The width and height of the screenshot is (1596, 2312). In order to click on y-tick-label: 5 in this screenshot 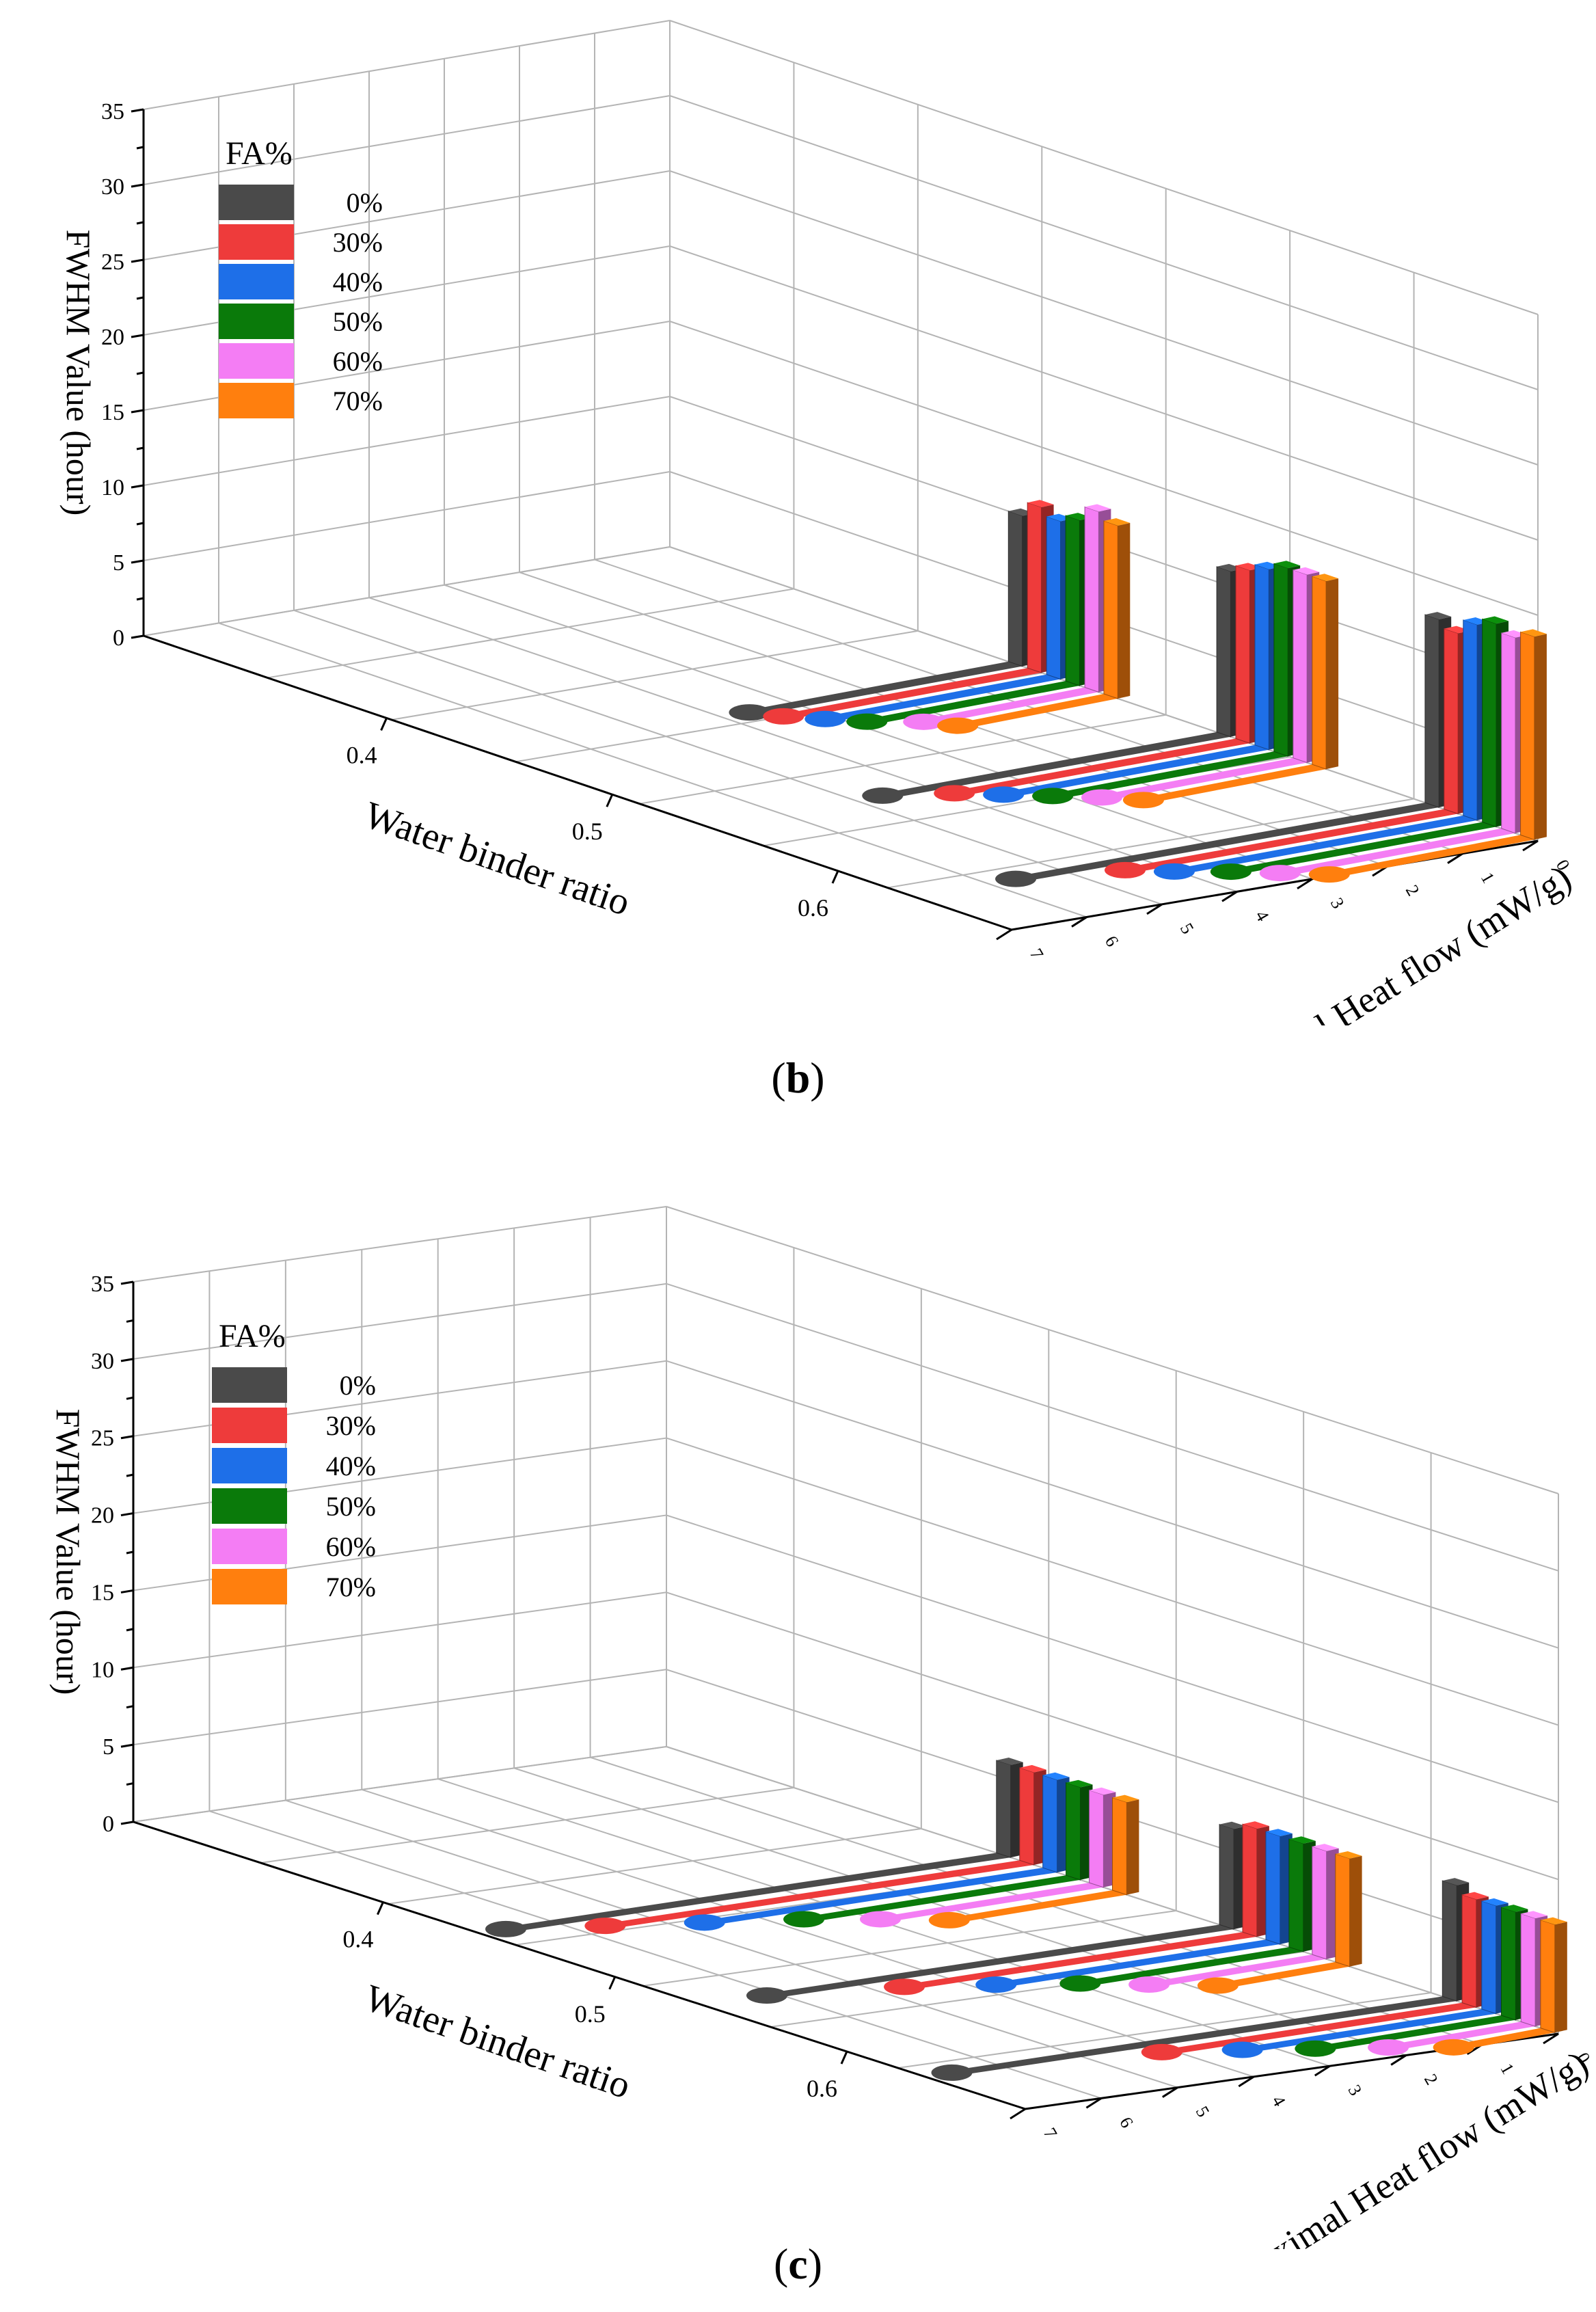, I will do `click(1187, 928)`.